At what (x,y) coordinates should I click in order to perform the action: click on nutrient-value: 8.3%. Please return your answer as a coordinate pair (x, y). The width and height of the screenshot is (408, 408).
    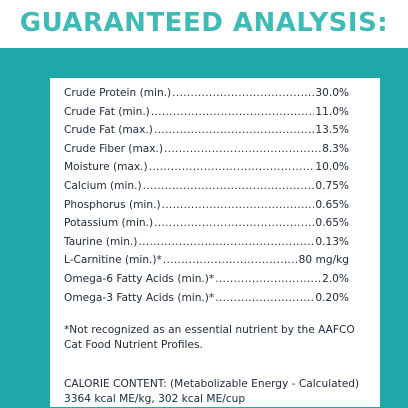
    Looking at the image, I should click on (335, 148).